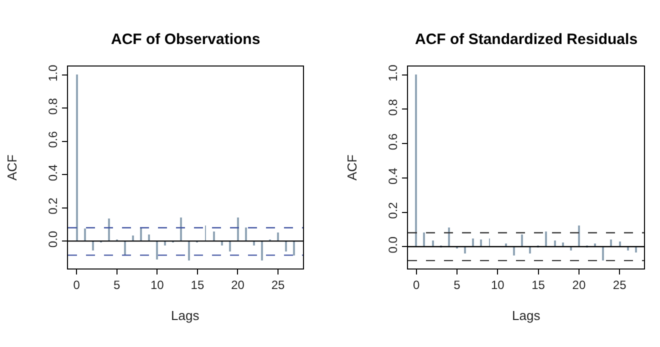 The height and width of the screenshot is (347, 660). I want to click on chart-title: ACF of Observations, so click(185, 39).